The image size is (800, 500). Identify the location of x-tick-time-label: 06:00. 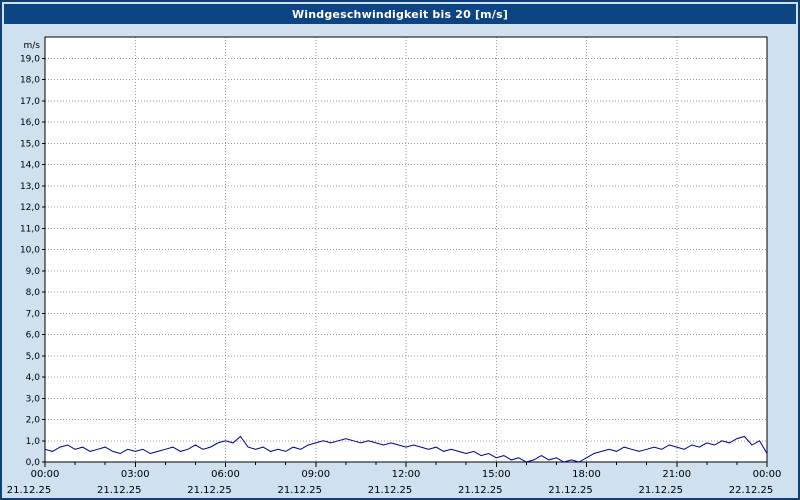
(225, 474).